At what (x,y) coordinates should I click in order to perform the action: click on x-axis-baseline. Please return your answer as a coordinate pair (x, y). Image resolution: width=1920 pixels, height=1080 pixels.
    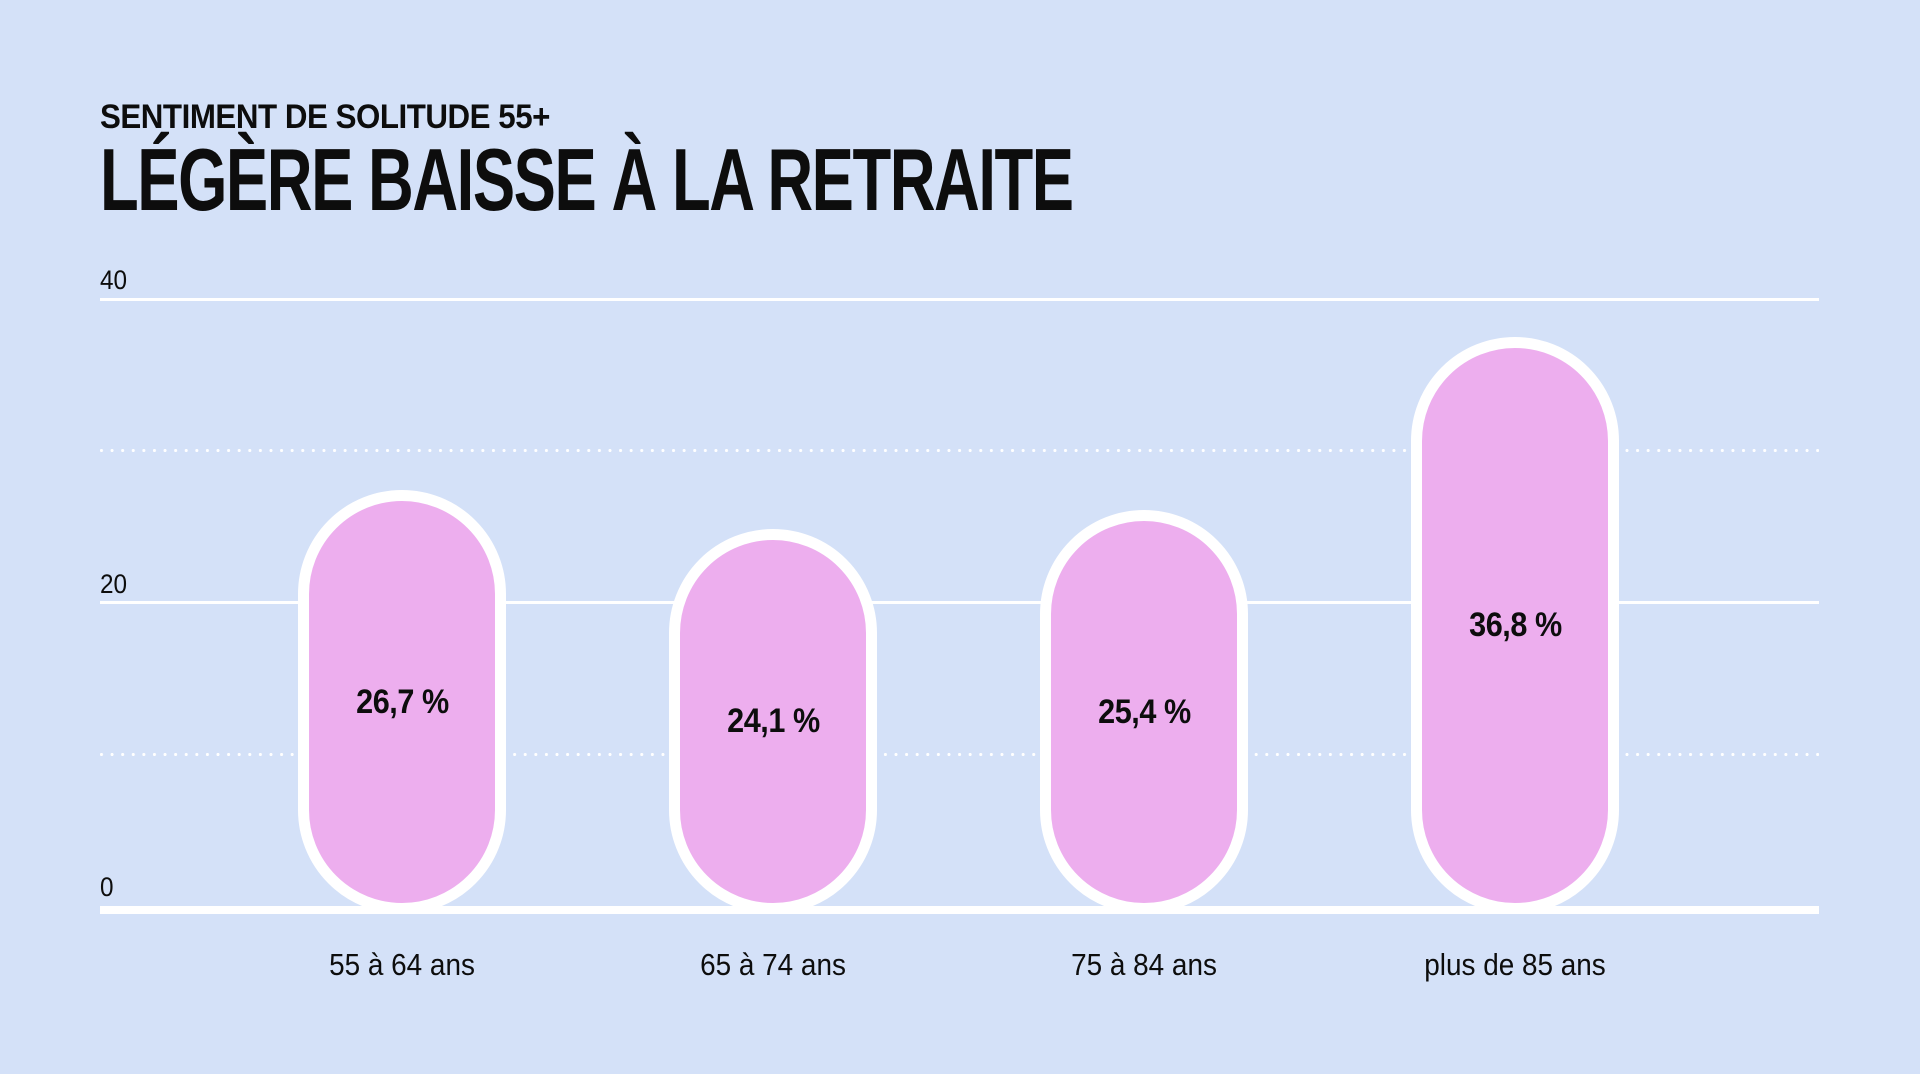
    Looking at the image, I should click on (959, 910).